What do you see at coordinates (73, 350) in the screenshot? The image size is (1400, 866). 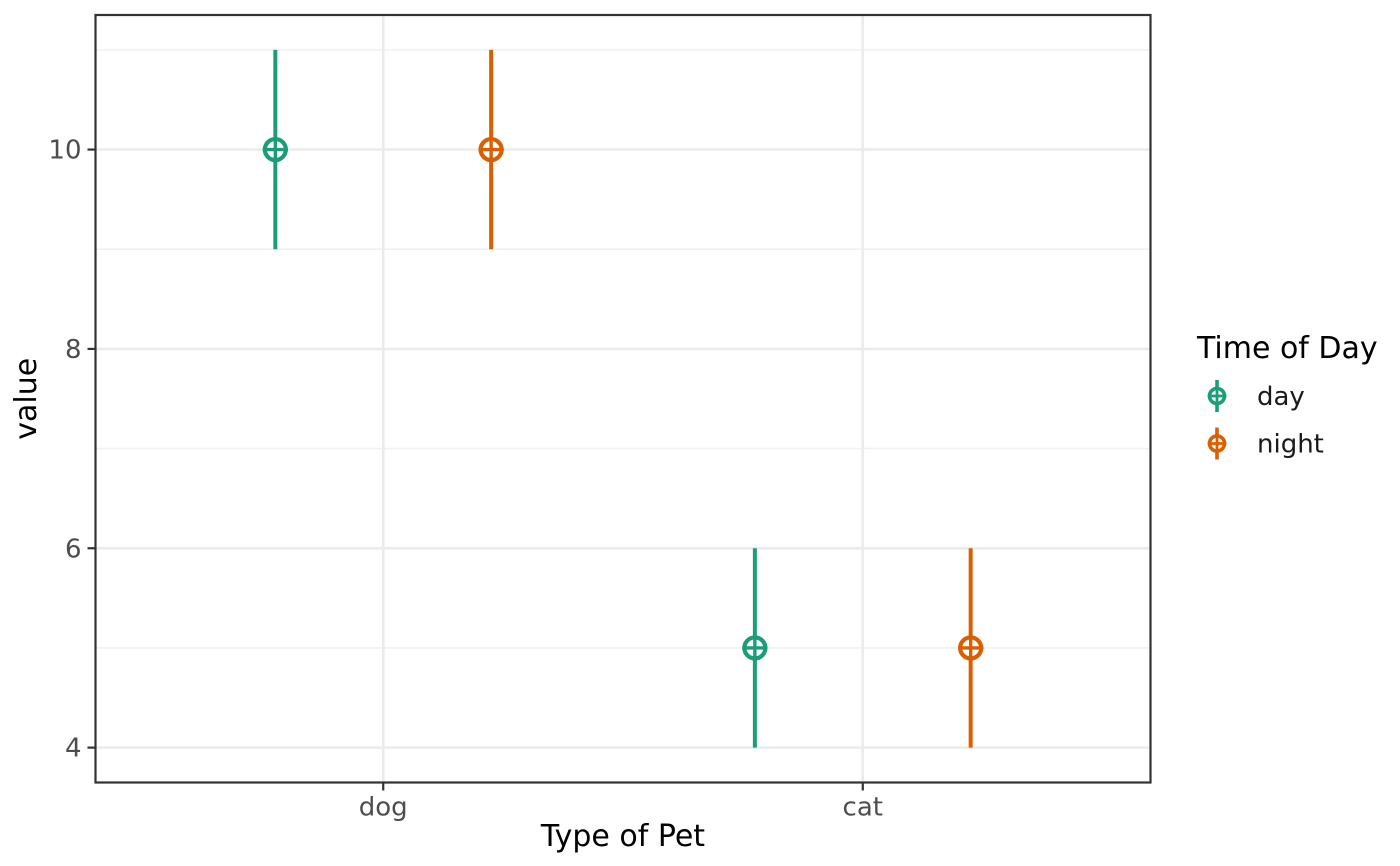 I see `y-tick-label: 8` at bounding box center [73, 350].